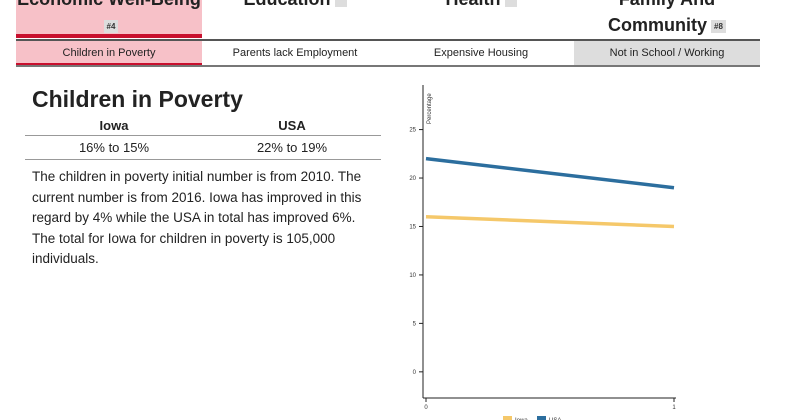 This screenshot has height=420, width=800. Describe the element at coordinates (472, 4) in the screenshot. I see `tab-label: Health` at that location.